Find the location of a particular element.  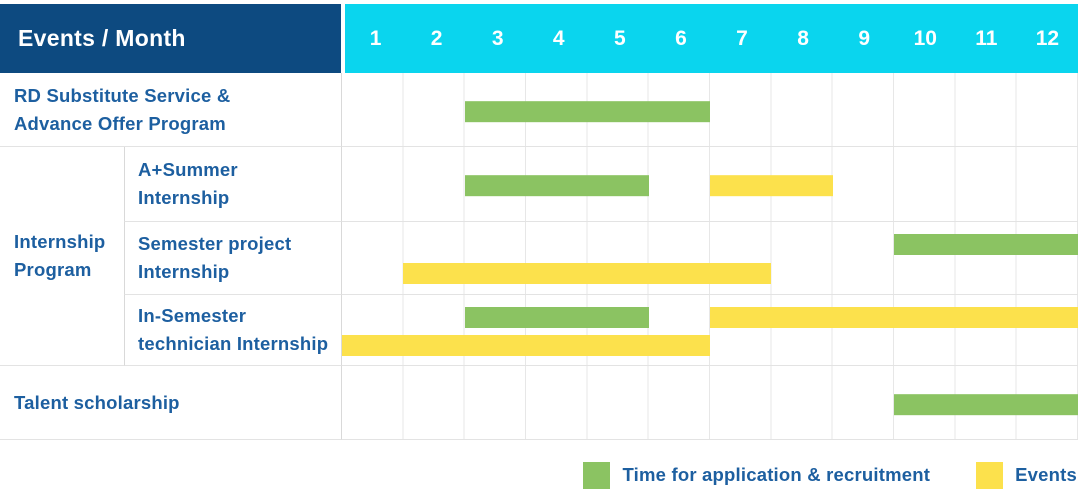

legend-item-application-recruitment: Time for application & recruitment is located at coordinates (757, 475).